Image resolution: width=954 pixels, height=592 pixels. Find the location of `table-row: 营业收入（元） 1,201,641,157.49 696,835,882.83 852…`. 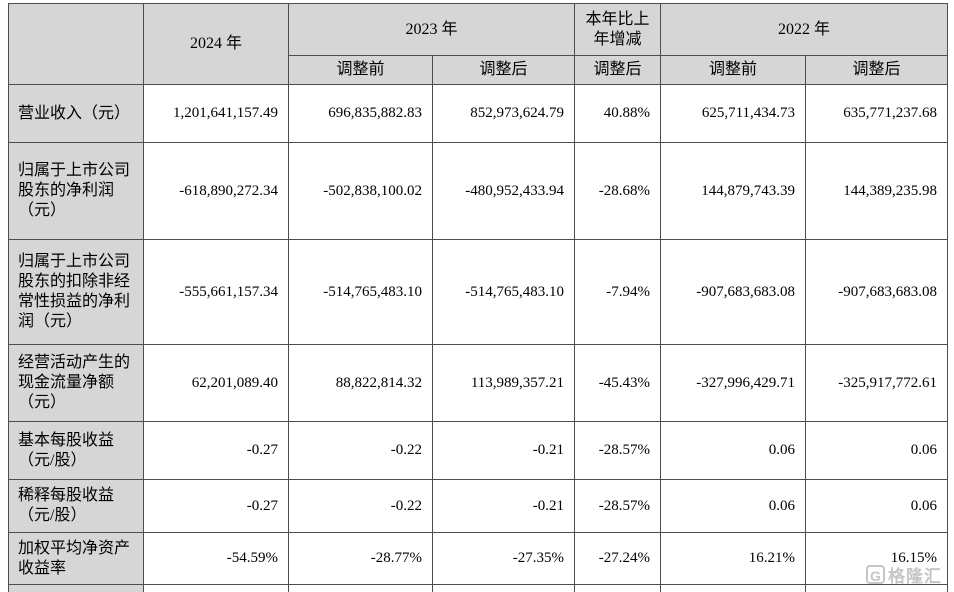

table-row: 营业收入（元） 1,201,641,157.49 696,835,882.83 852… is located at coordinates (478, 113).